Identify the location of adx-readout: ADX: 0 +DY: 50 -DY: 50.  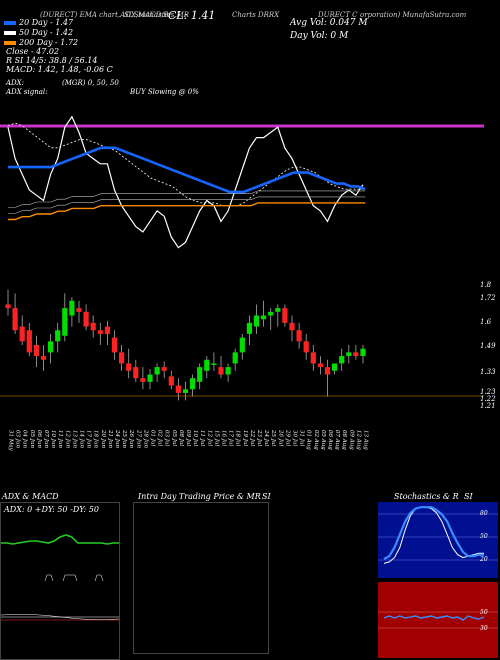
(51, 509).